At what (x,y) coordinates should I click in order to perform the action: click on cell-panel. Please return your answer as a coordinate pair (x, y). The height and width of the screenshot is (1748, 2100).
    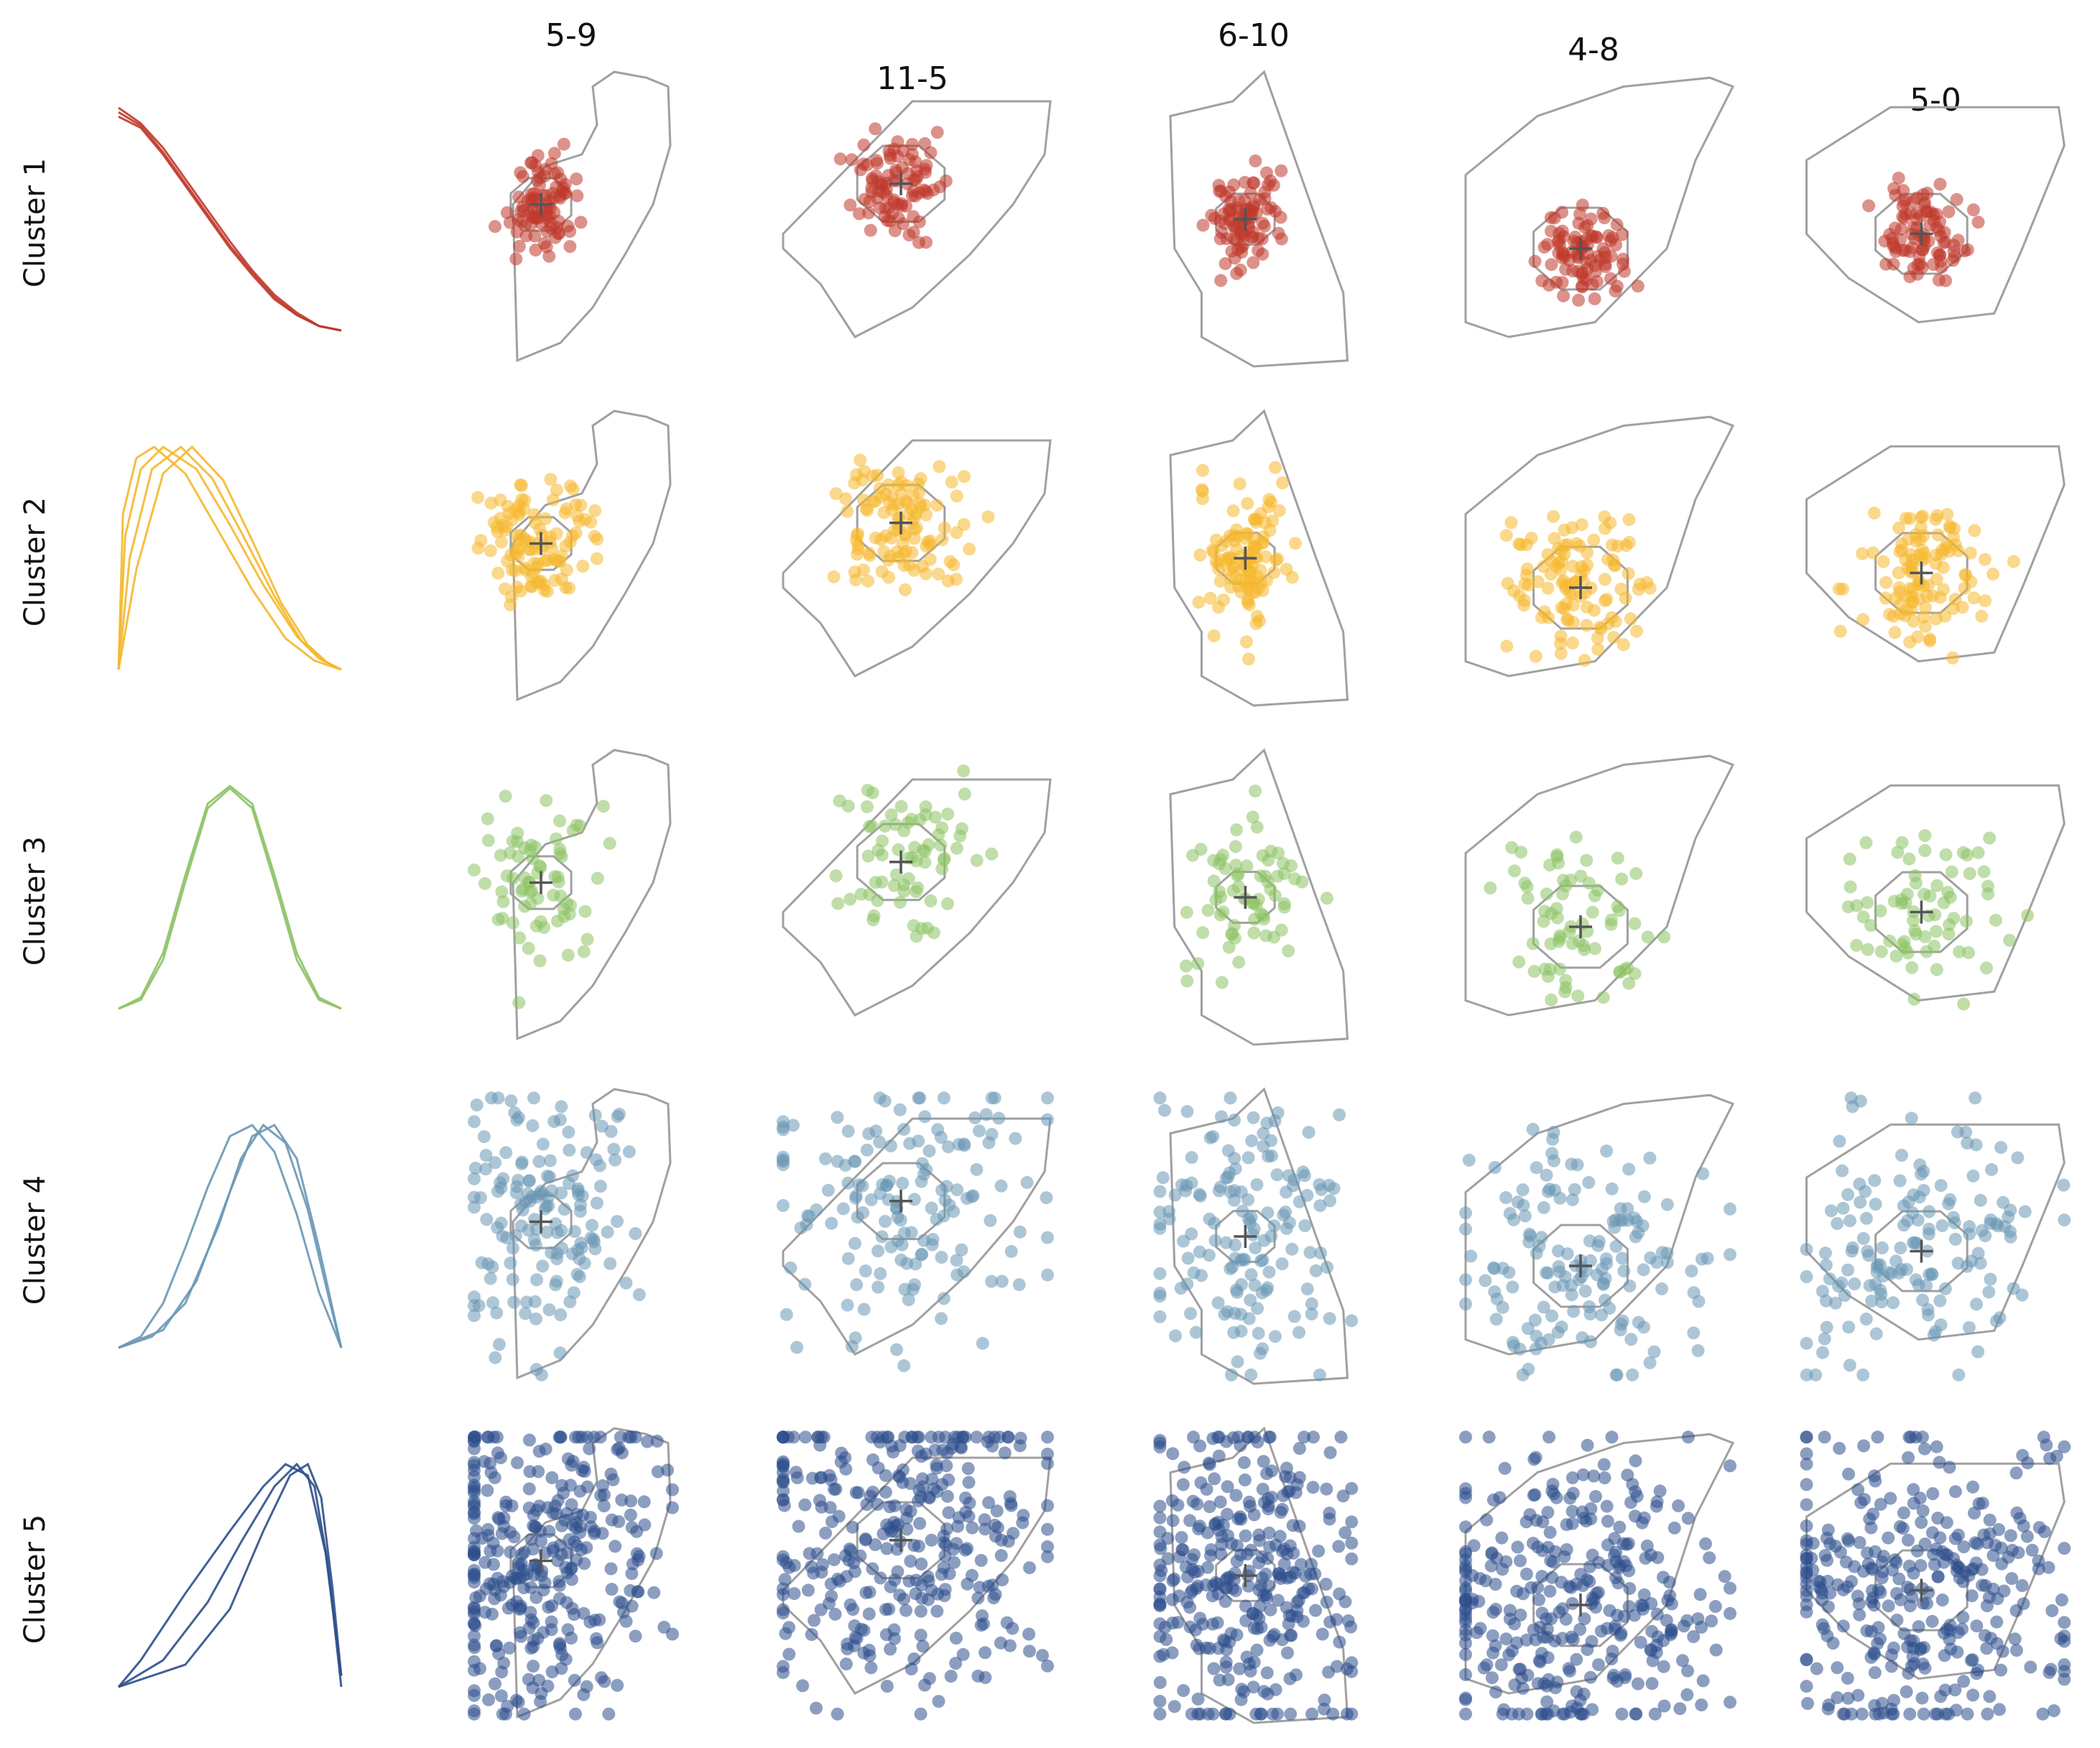
    Looking at the image, I should click on (1936, 555).